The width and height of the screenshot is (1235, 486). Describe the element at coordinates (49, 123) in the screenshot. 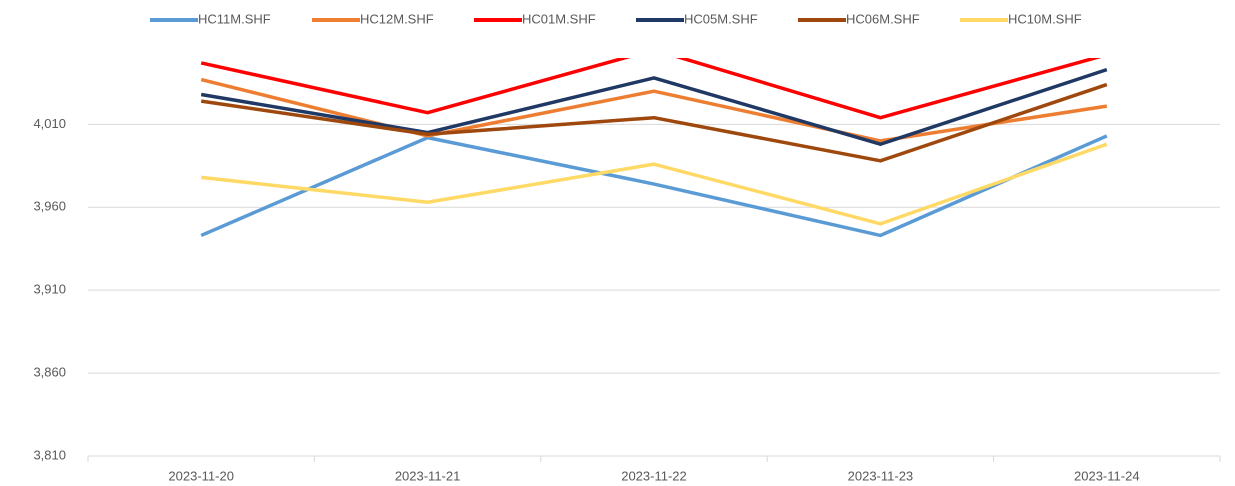

I see `y-tick-label: 4,010` at that location.